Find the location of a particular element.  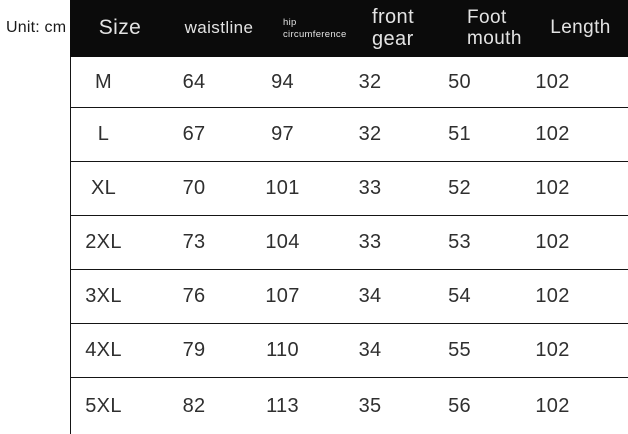

size-cell: L is located at coordinates (103, 134).